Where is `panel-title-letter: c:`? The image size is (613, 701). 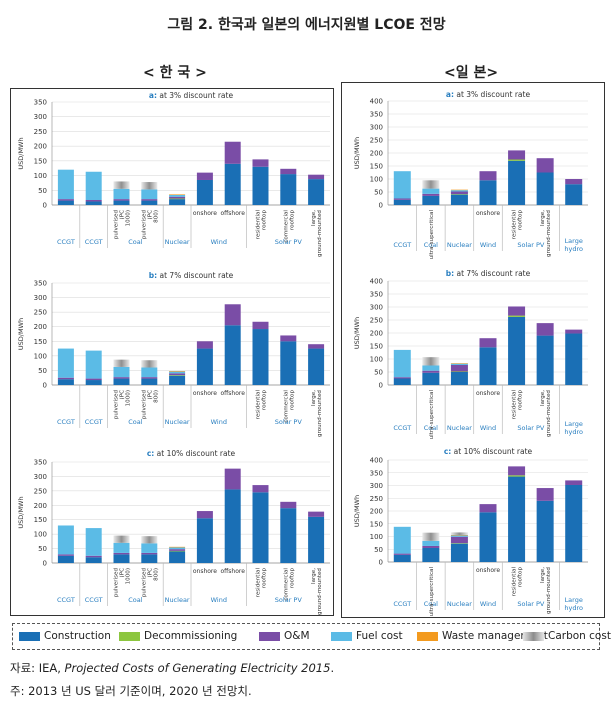 panel-title-letter: c: is located at coordinates (150, 453).